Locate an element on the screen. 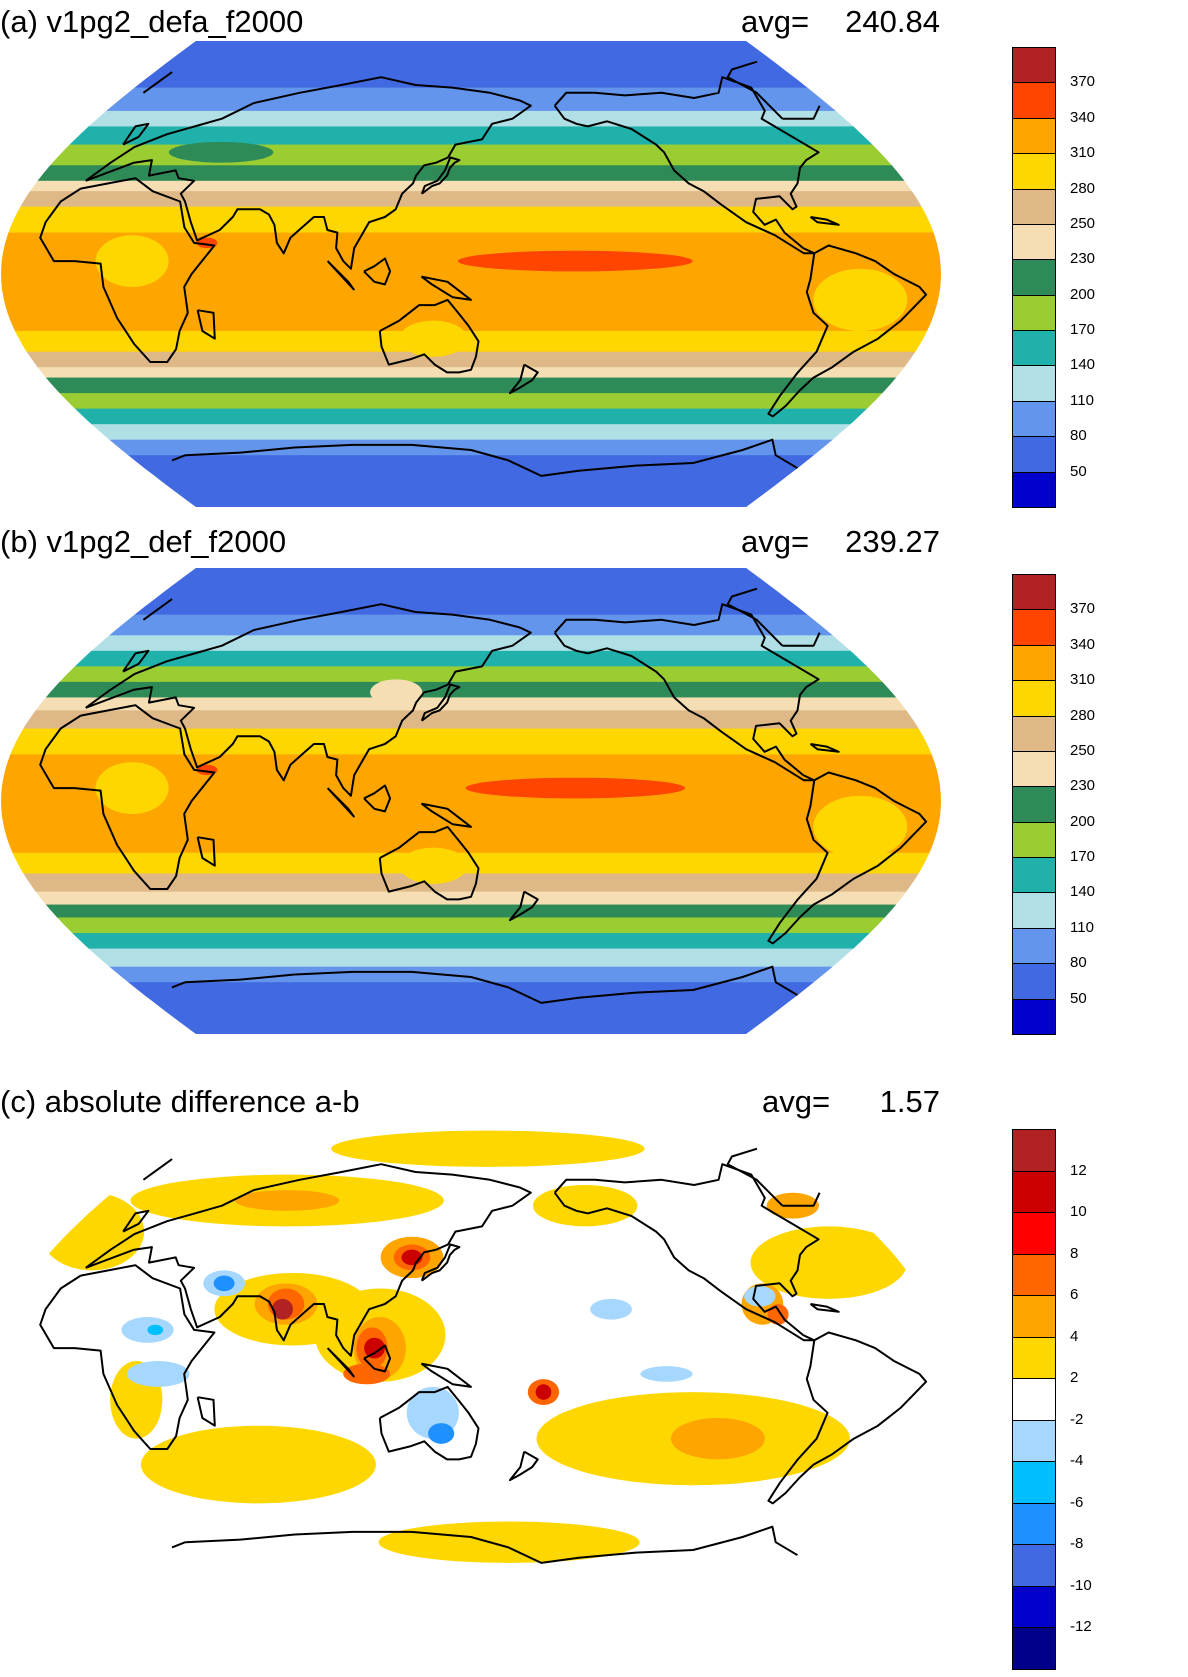 The image size is (1188, 1677). panel-b-title: (b) v1pg2_def_f2000 is located at coordinates (143, 541).